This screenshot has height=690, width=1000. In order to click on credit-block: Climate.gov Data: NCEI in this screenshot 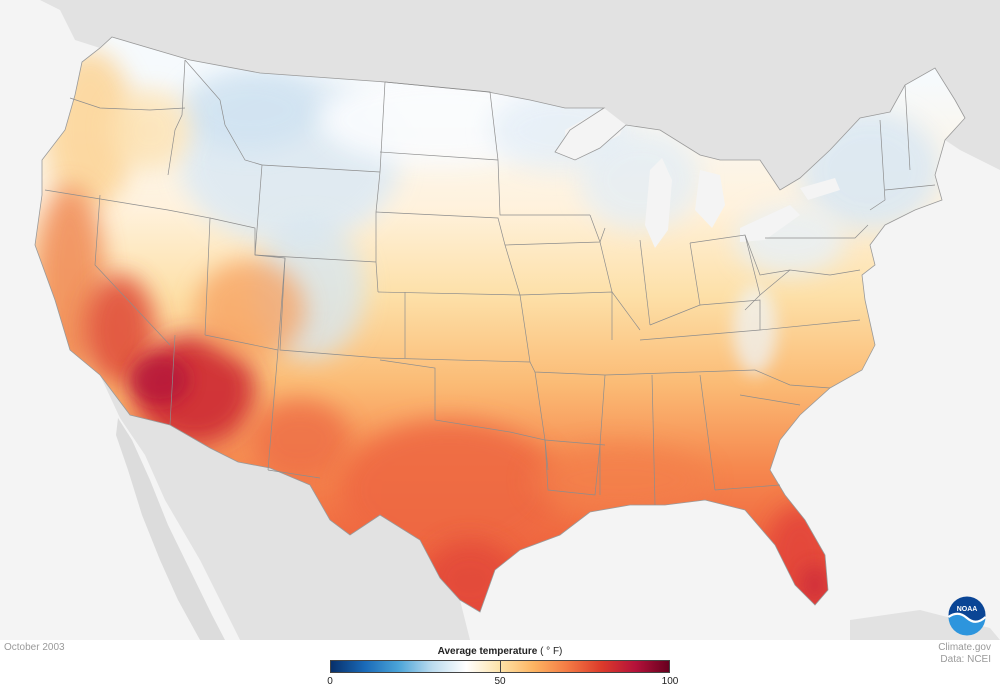, I will do `click(964, 654)`.